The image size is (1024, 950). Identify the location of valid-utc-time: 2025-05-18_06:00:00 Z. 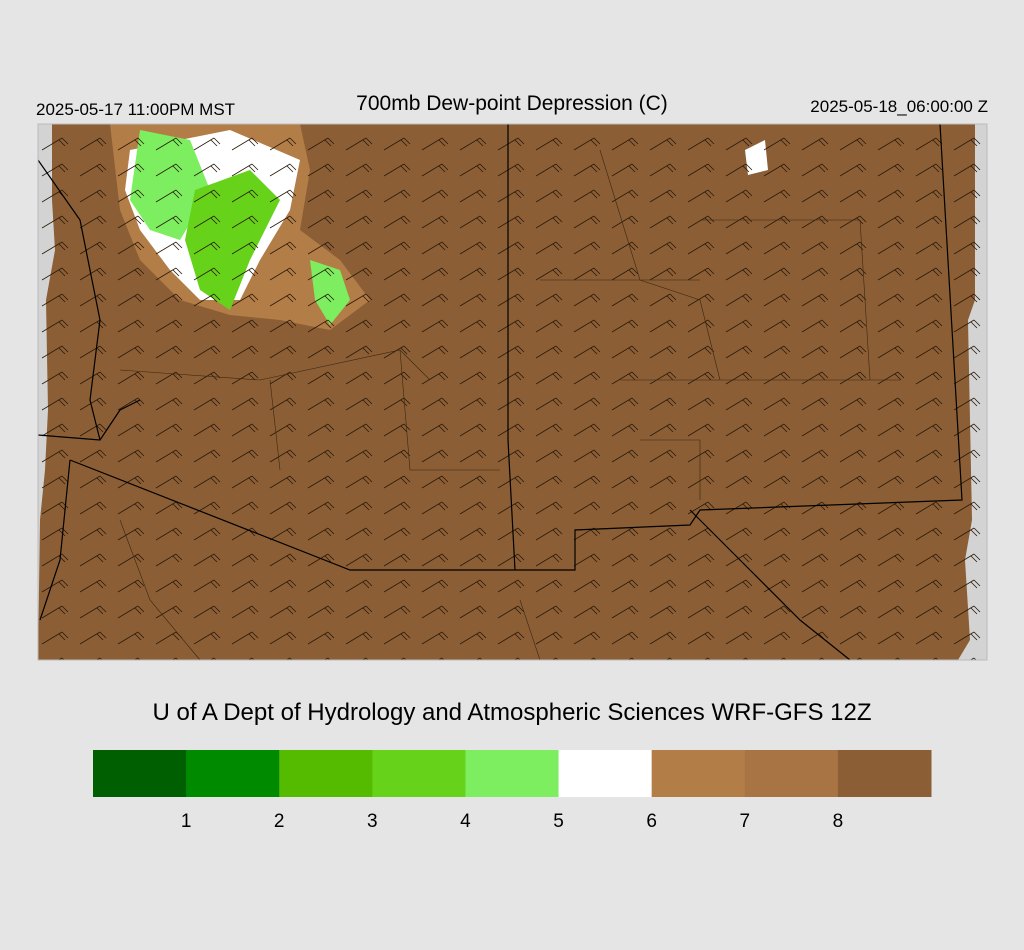
(899, 106).